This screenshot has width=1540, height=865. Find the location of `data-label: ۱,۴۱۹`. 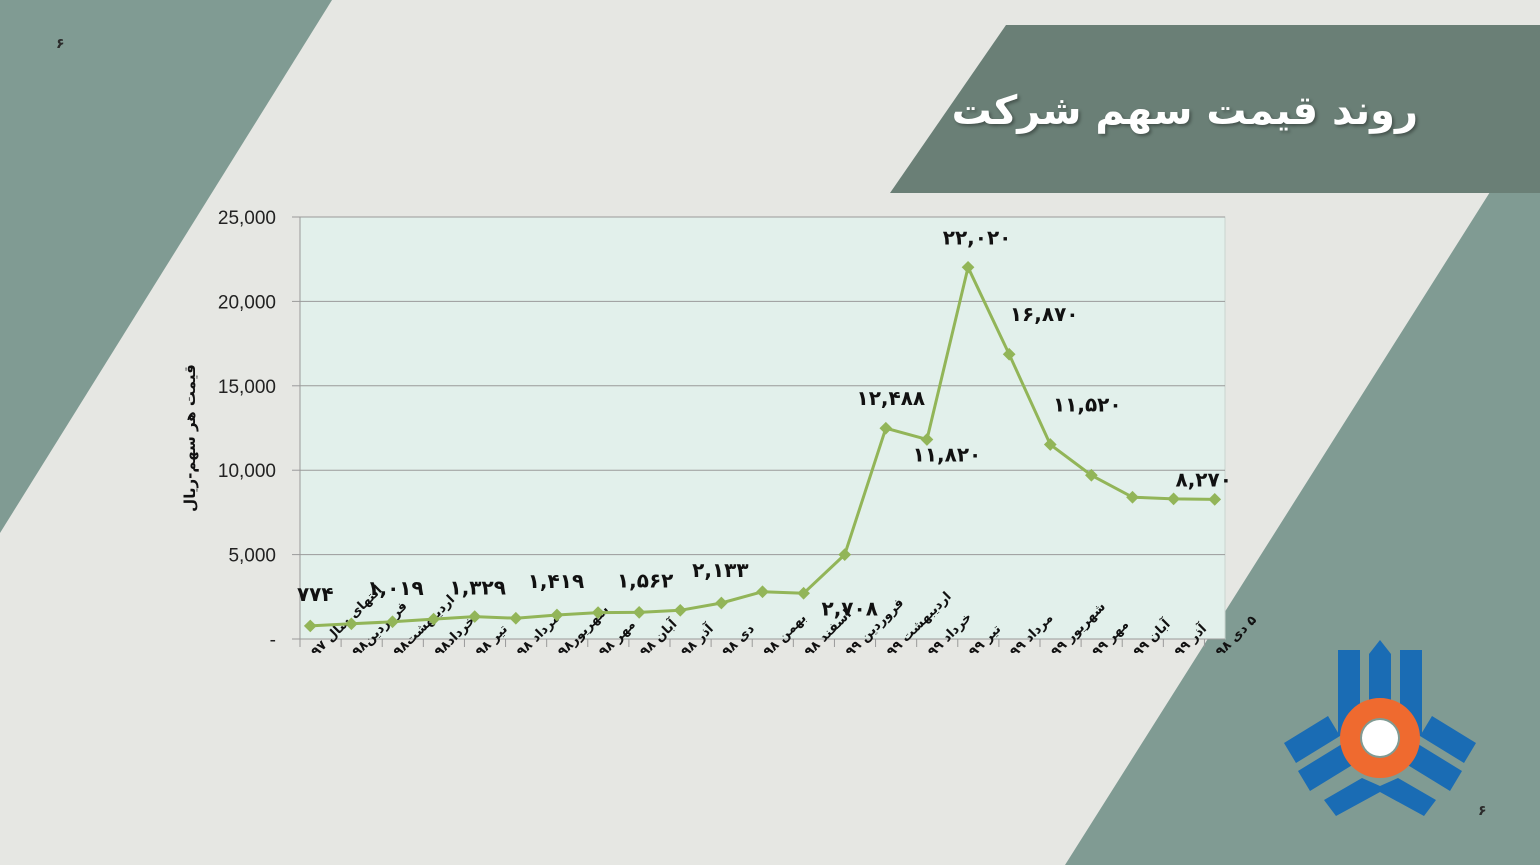

data-label: ۱,۴۱۹ is located at coordinates (556, 581).